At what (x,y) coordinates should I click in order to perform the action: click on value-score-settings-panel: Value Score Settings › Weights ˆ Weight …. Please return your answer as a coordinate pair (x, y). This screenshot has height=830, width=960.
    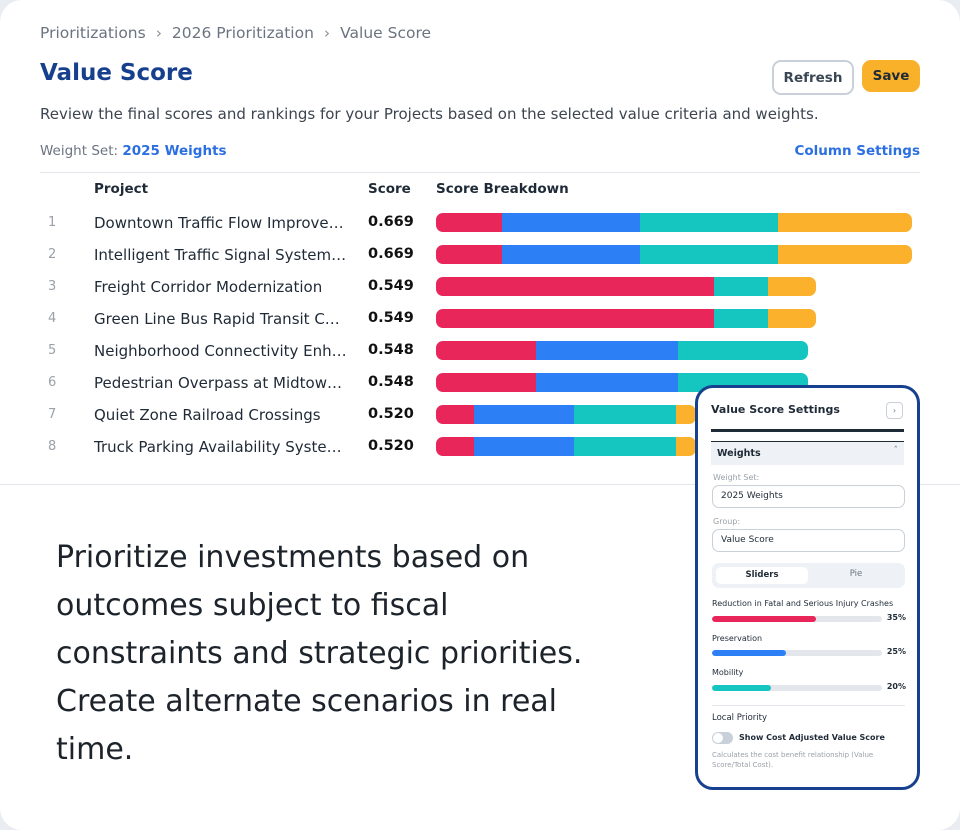
    Looking at the image, I should click on (807, 587).